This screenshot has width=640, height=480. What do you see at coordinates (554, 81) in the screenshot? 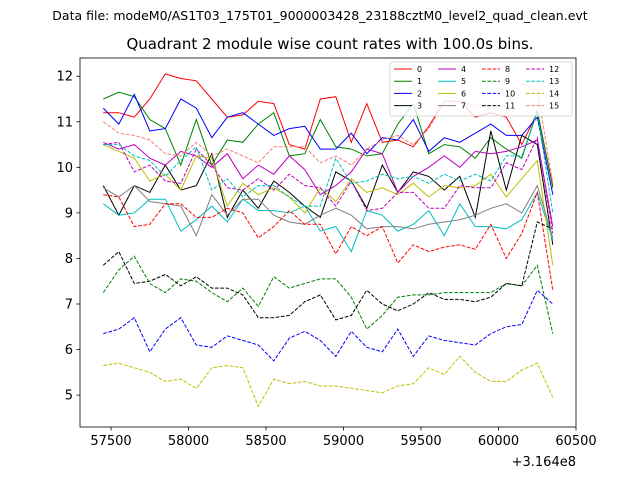
I see `legend-label-13: 13` at bounding box center [554, 81].